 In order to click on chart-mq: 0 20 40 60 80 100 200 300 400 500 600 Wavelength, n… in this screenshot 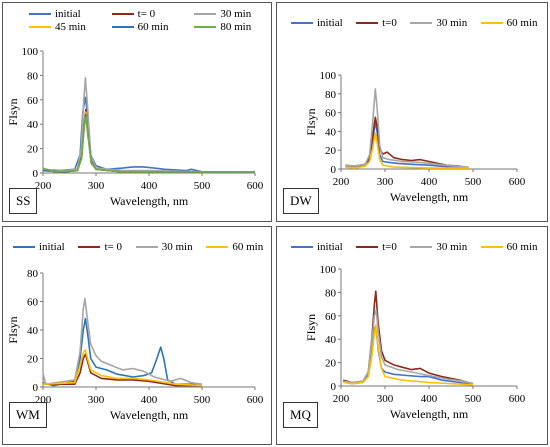, I will do `click(415, 342)`.